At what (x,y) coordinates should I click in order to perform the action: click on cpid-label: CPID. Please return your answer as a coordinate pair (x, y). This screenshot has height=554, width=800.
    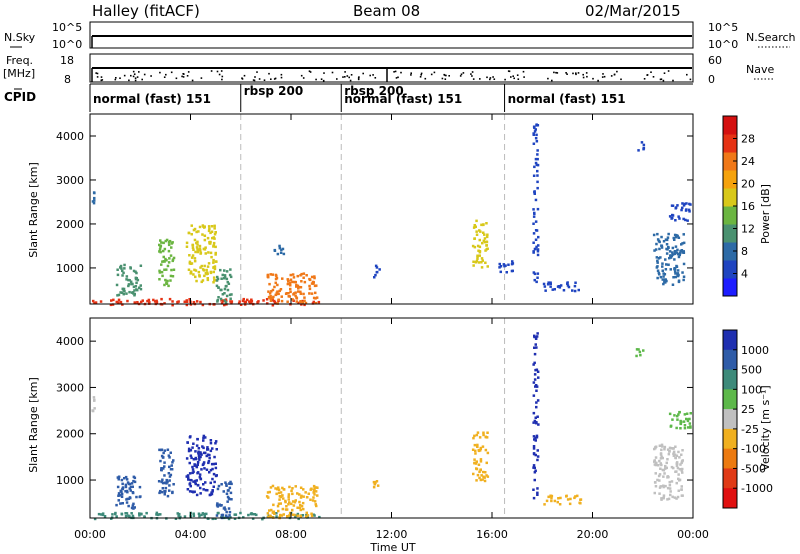
    Looking at the image, I should click on (20, 97).